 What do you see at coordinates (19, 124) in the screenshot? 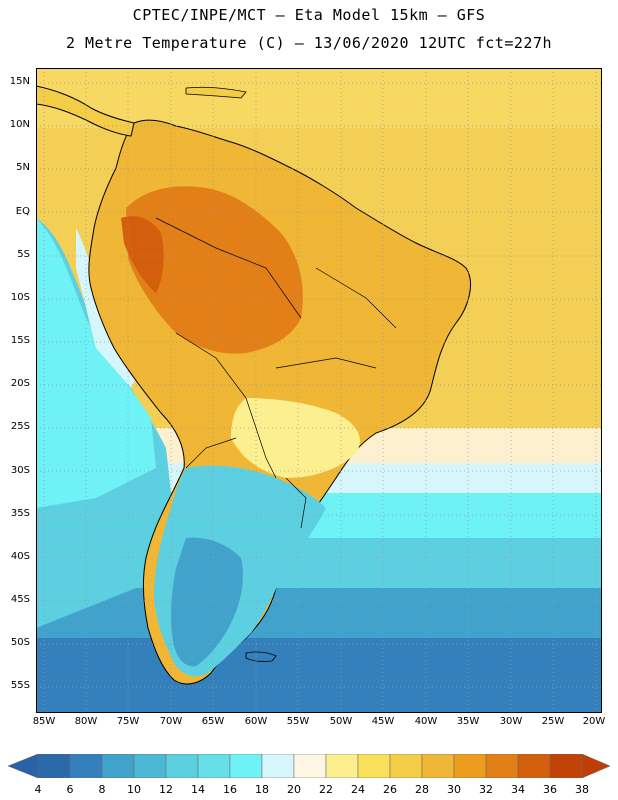
I see `lat-label: 10N` at bounding box center [19, 124].